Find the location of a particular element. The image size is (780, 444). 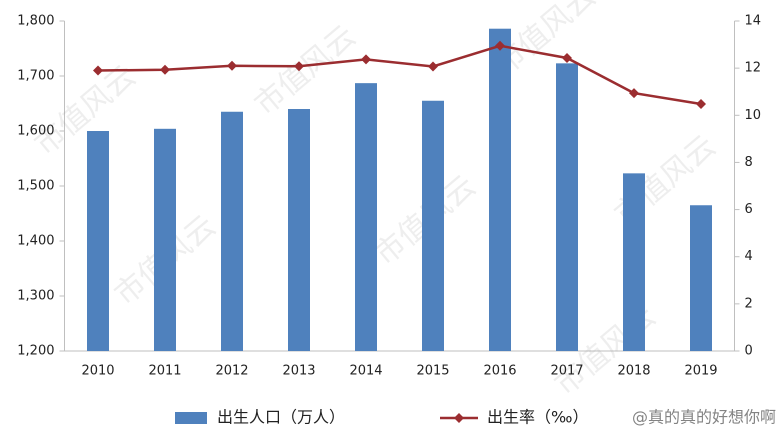

x-tick-label: 2018 is located at coordinates (633, 371).